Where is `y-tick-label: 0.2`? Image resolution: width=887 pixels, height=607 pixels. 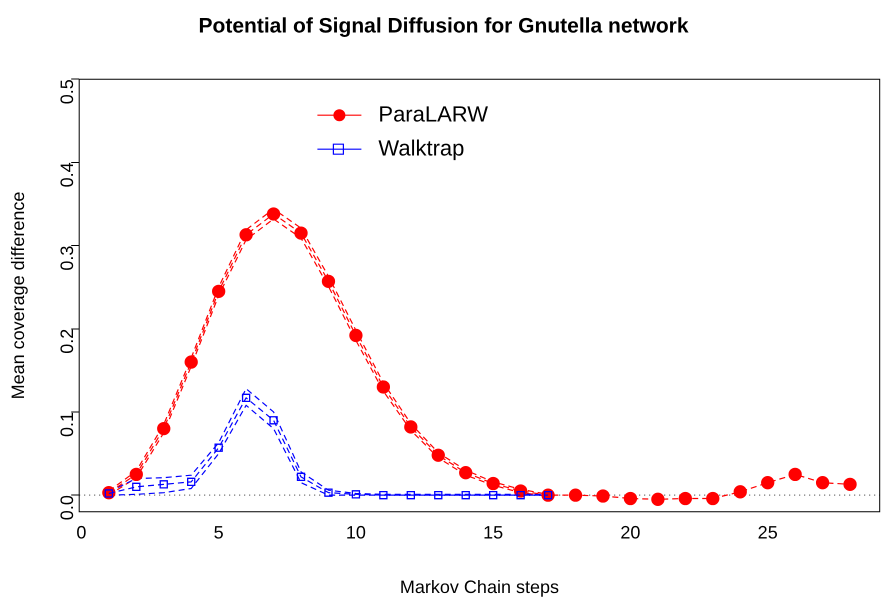
y-tick-label: 0.2 is located at coordinates (67, 341).